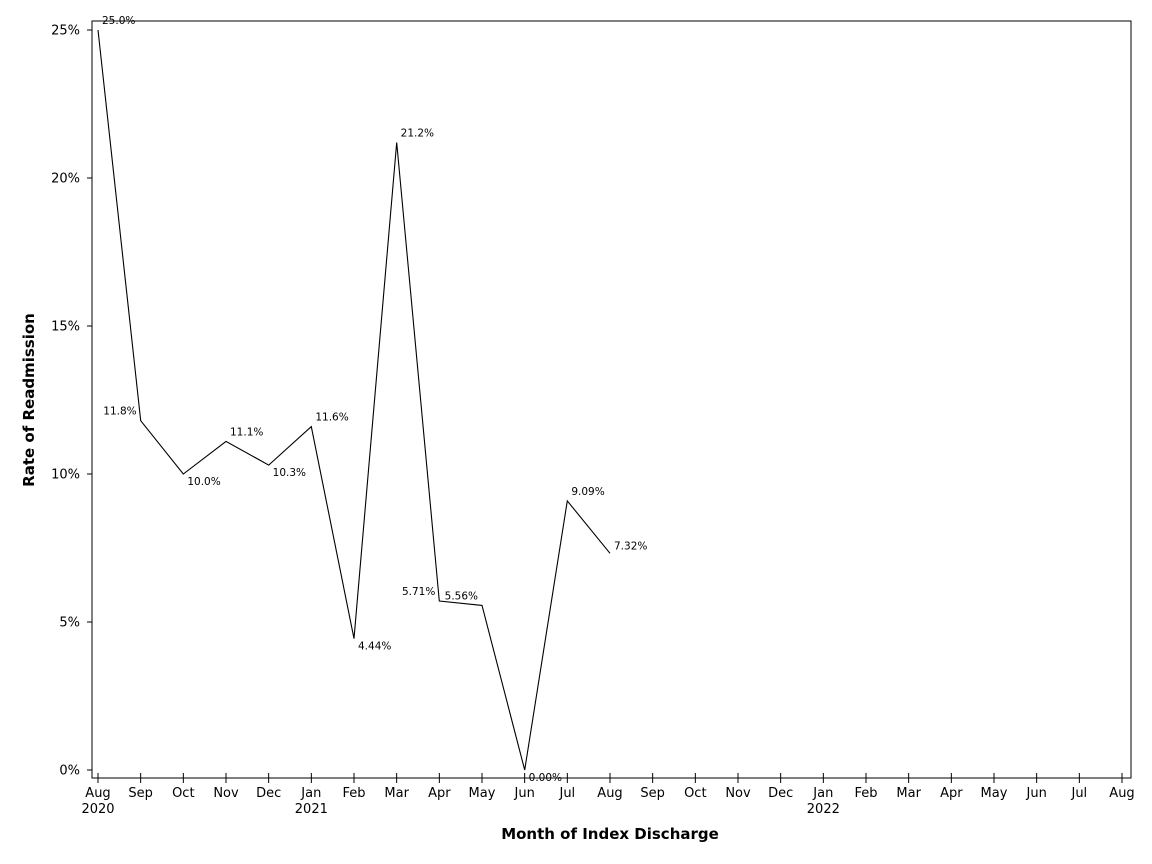 This screenshot has height=864, width=1152. What do you see at coordinates (823, 809) in the screenshot?
I see `x-tick-year-label: 2022` at bounding box center [823, 809].